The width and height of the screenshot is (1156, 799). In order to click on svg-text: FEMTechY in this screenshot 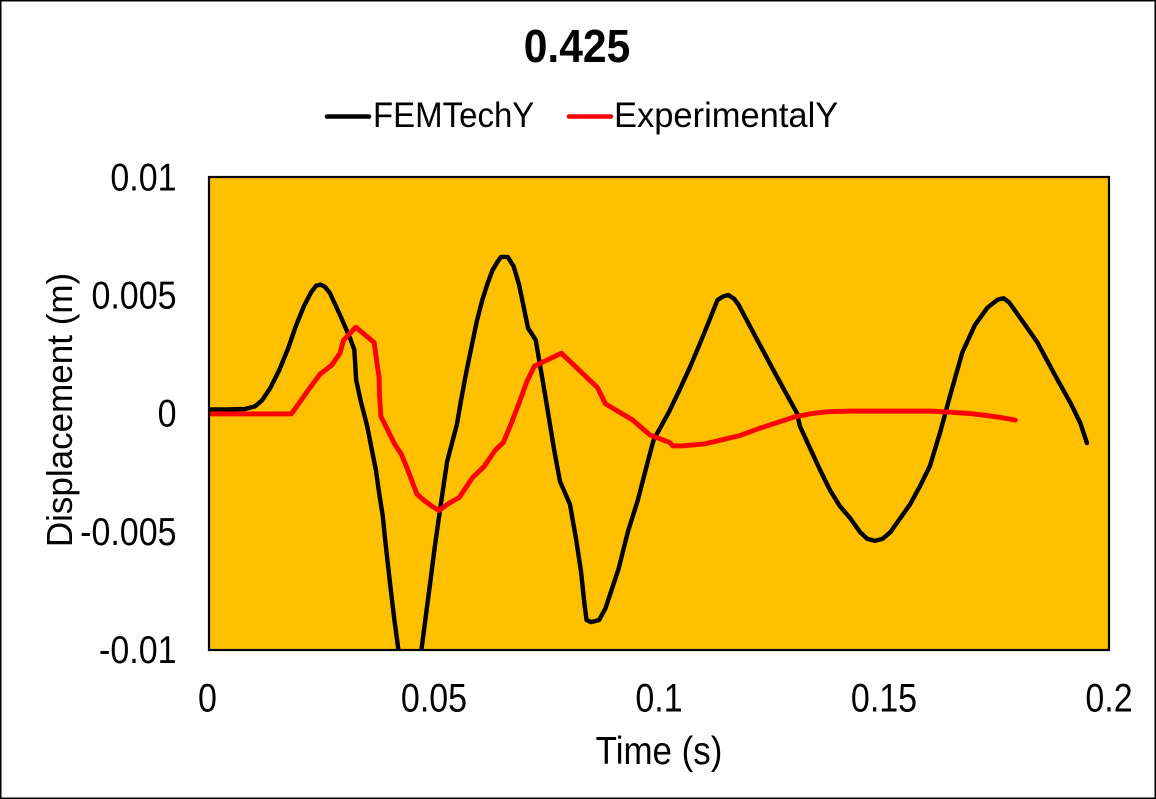, I will do `click(453, 115)`.